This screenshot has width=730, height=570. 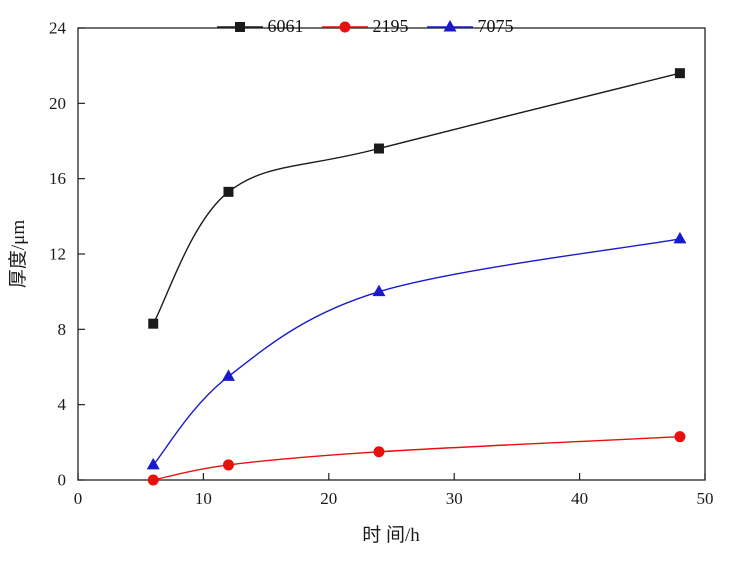 What do you see at coordinates (203, 498) in the screenshot?
I see `x-tick-label: 10` at bounding box center [203, 498].